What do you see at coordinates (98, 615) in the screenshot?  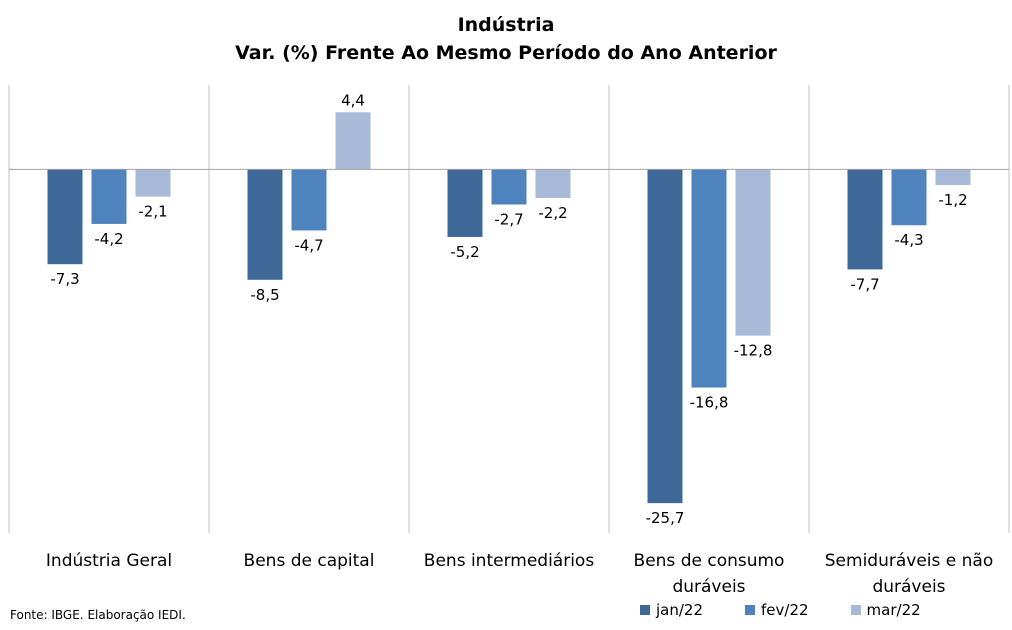 I see `source-note: Fonte: IBGE. Elaboração IEDI.` at bounding box center [98, 615].